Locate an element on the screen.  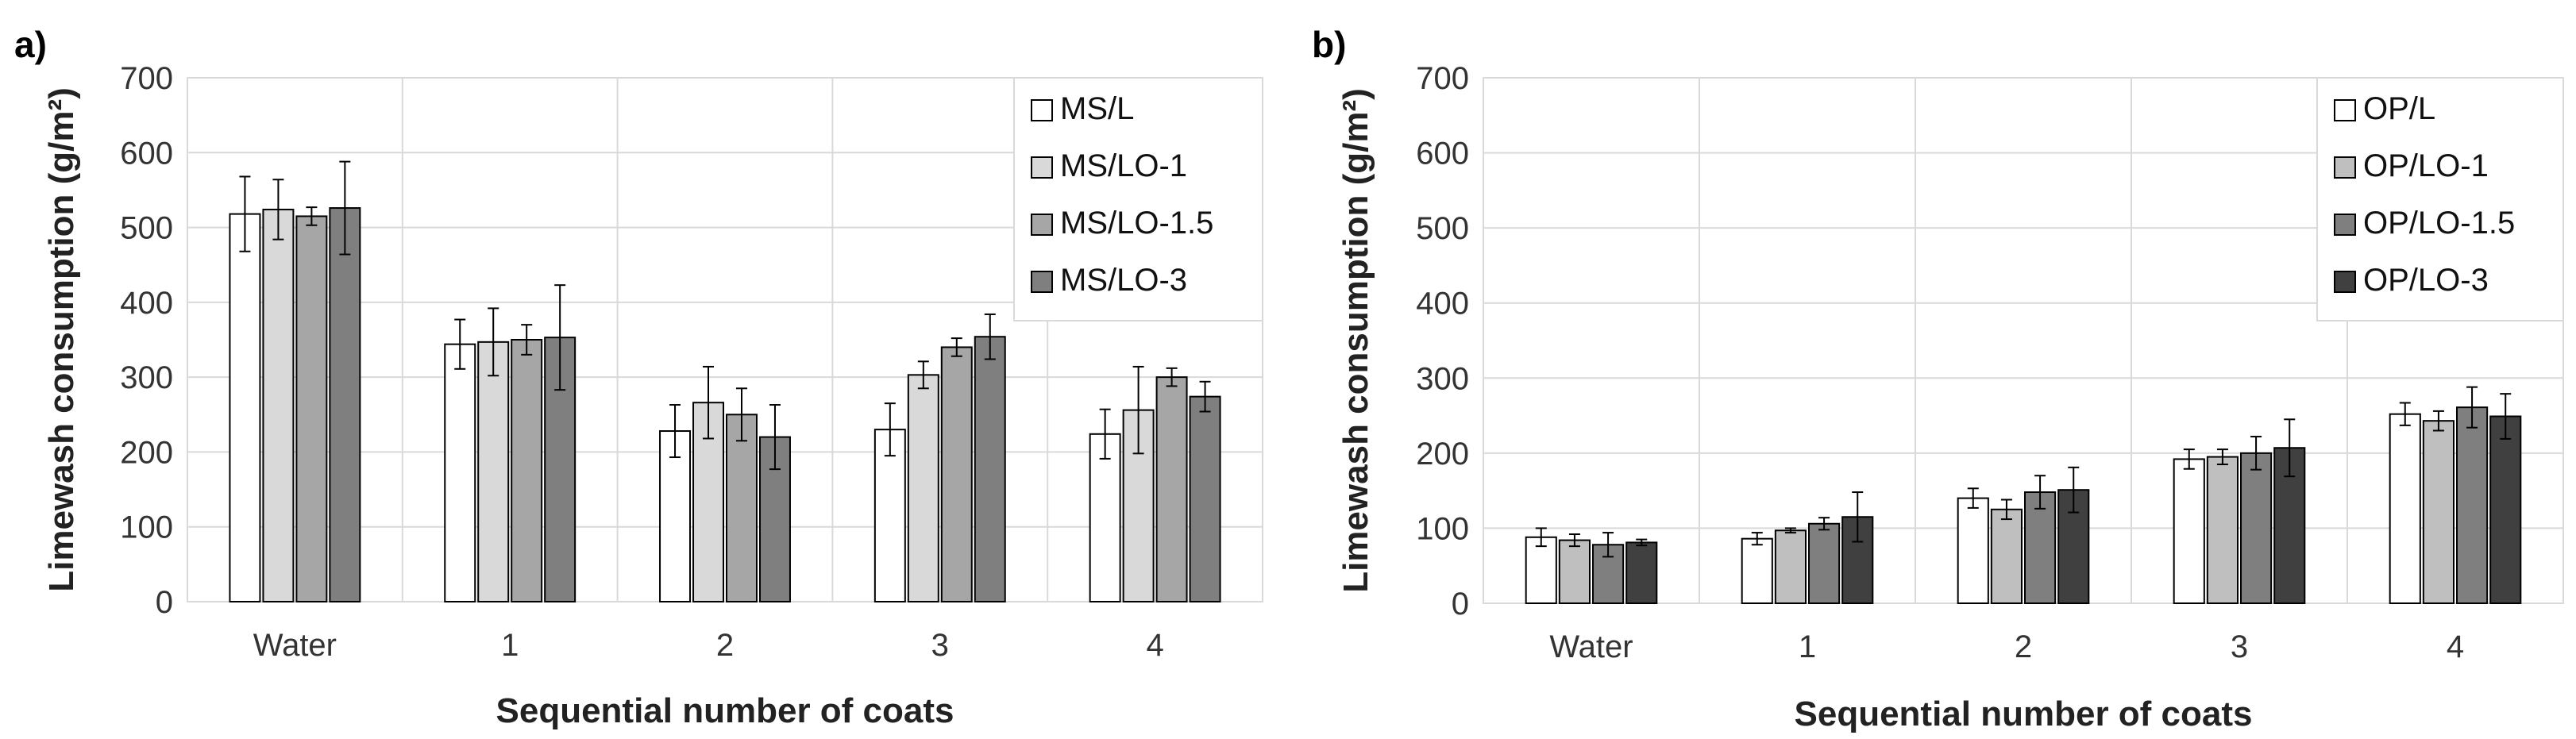
legend: OP/L OP/LO-1 OP/LO-1.5 OP/LO-3 is located at coordinates (2440, 199).